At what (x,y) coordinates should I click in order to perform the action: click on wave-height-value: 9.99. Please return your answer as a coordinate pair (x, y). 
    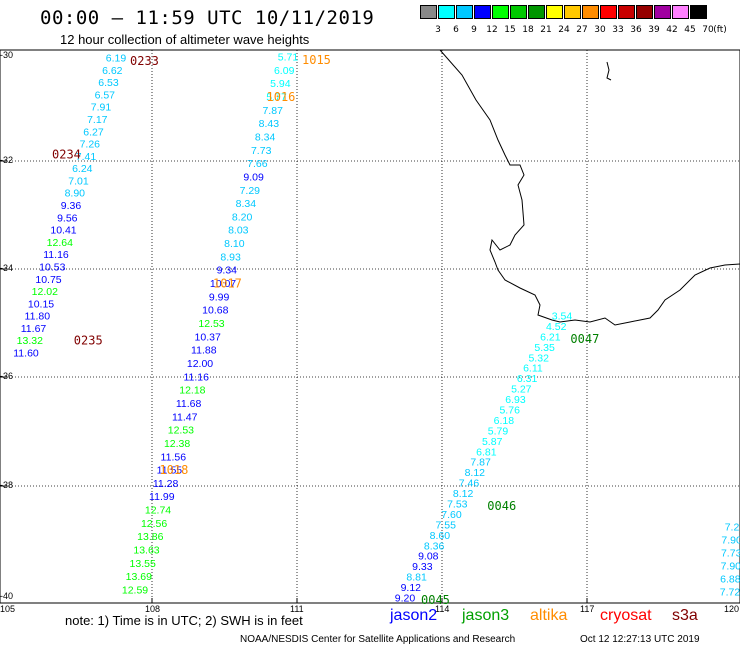
    Looking at the image, I should click on (219, 297).